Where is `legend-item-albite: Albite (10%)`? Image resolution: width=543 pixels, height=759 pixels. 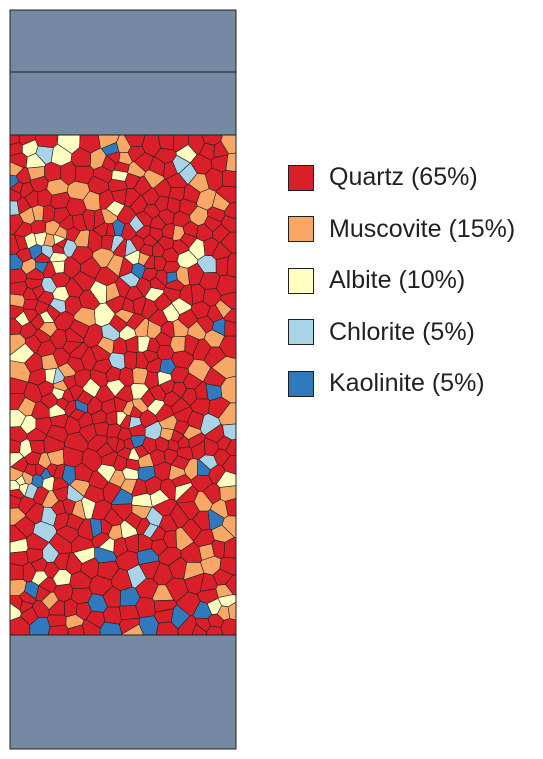 legend-item-albite: Albite (10%) is located at coordinates (401, 281).